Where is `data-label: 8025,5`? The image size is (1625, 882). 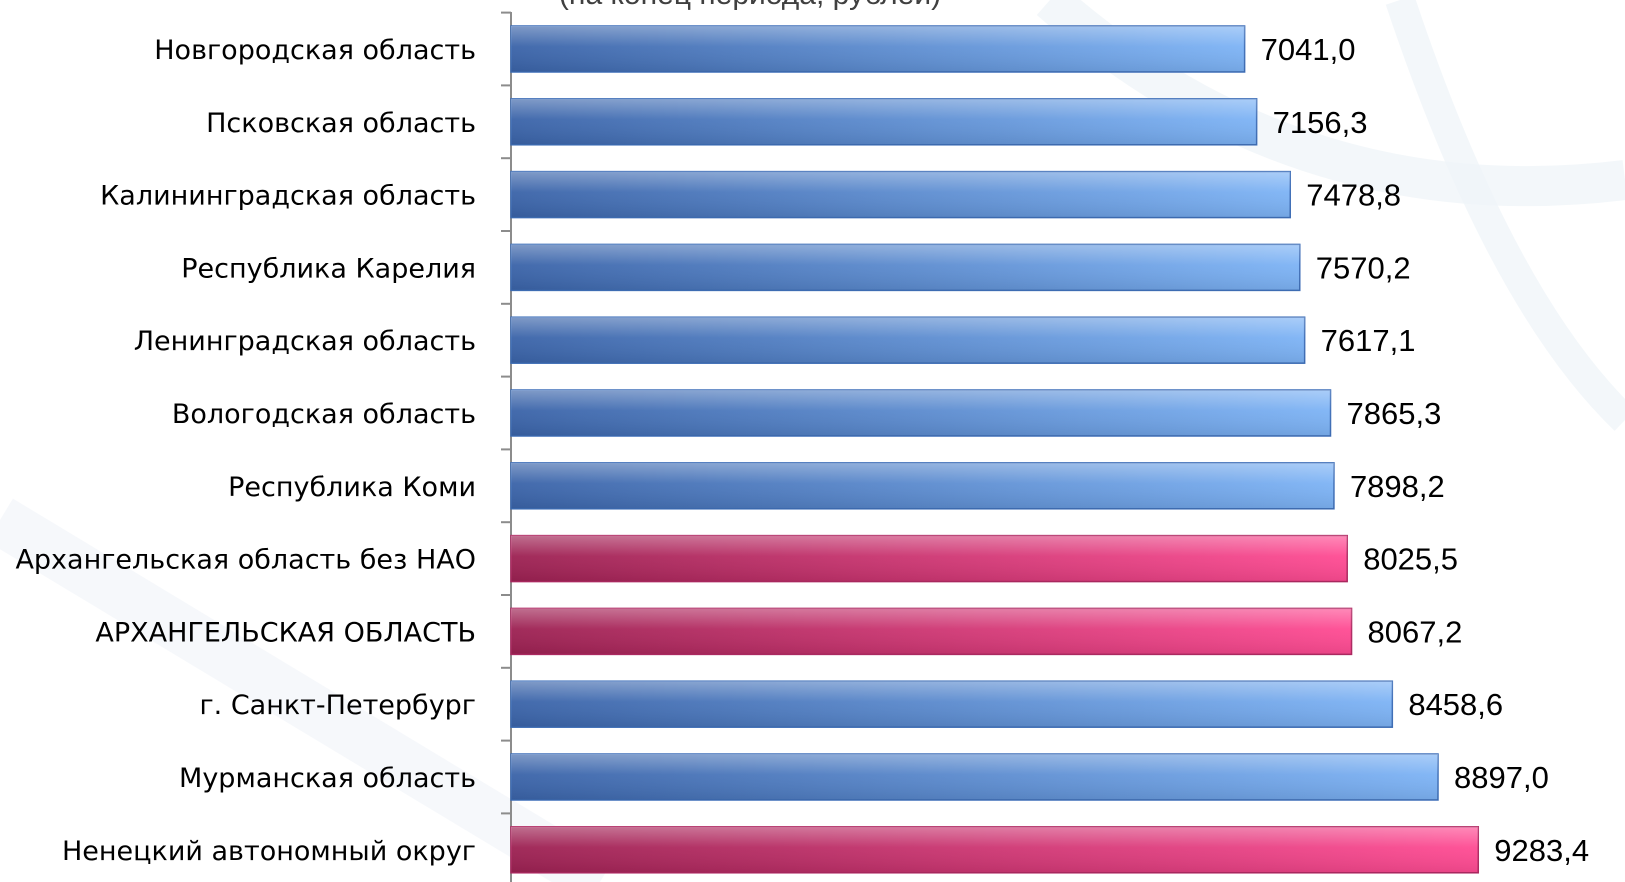
data-label: 8025,5 is located at coordinates (1410, 559).